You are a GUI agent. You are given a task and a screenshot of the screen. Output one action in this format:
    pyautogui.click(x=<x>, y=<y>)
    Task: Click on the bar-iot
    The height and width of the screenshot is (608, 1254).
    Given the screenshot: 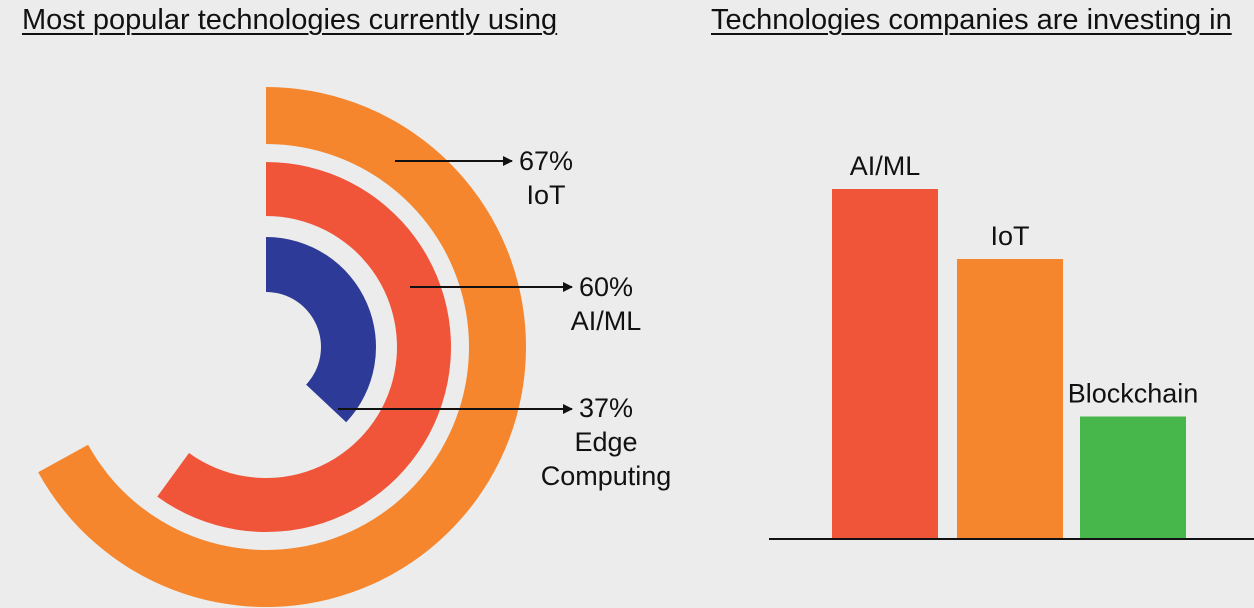 What is the action you would take?
    pyautogui.click(x=1010, y=398)
    